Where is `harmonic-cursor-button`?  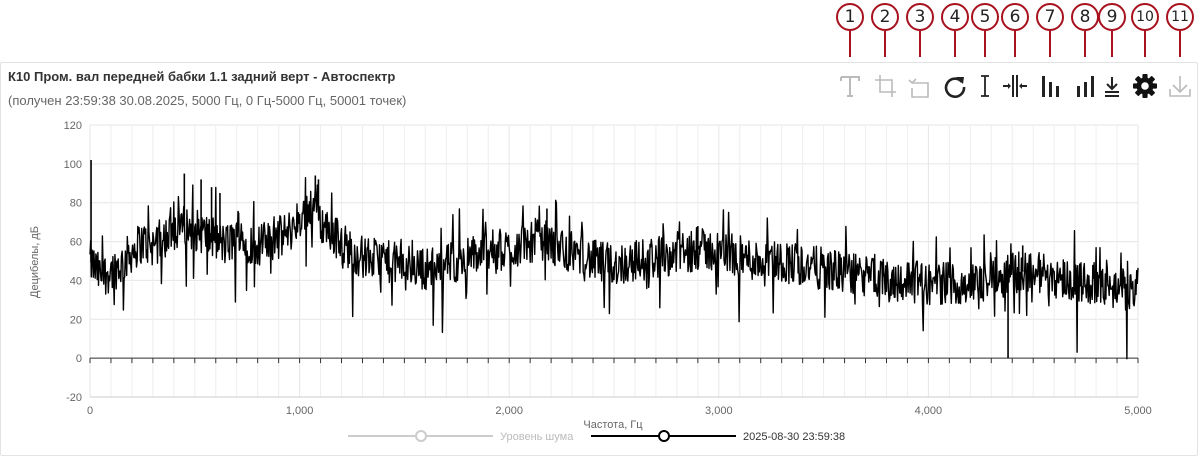
harmonic-cursor-button is located at coordinates (1015, 86).